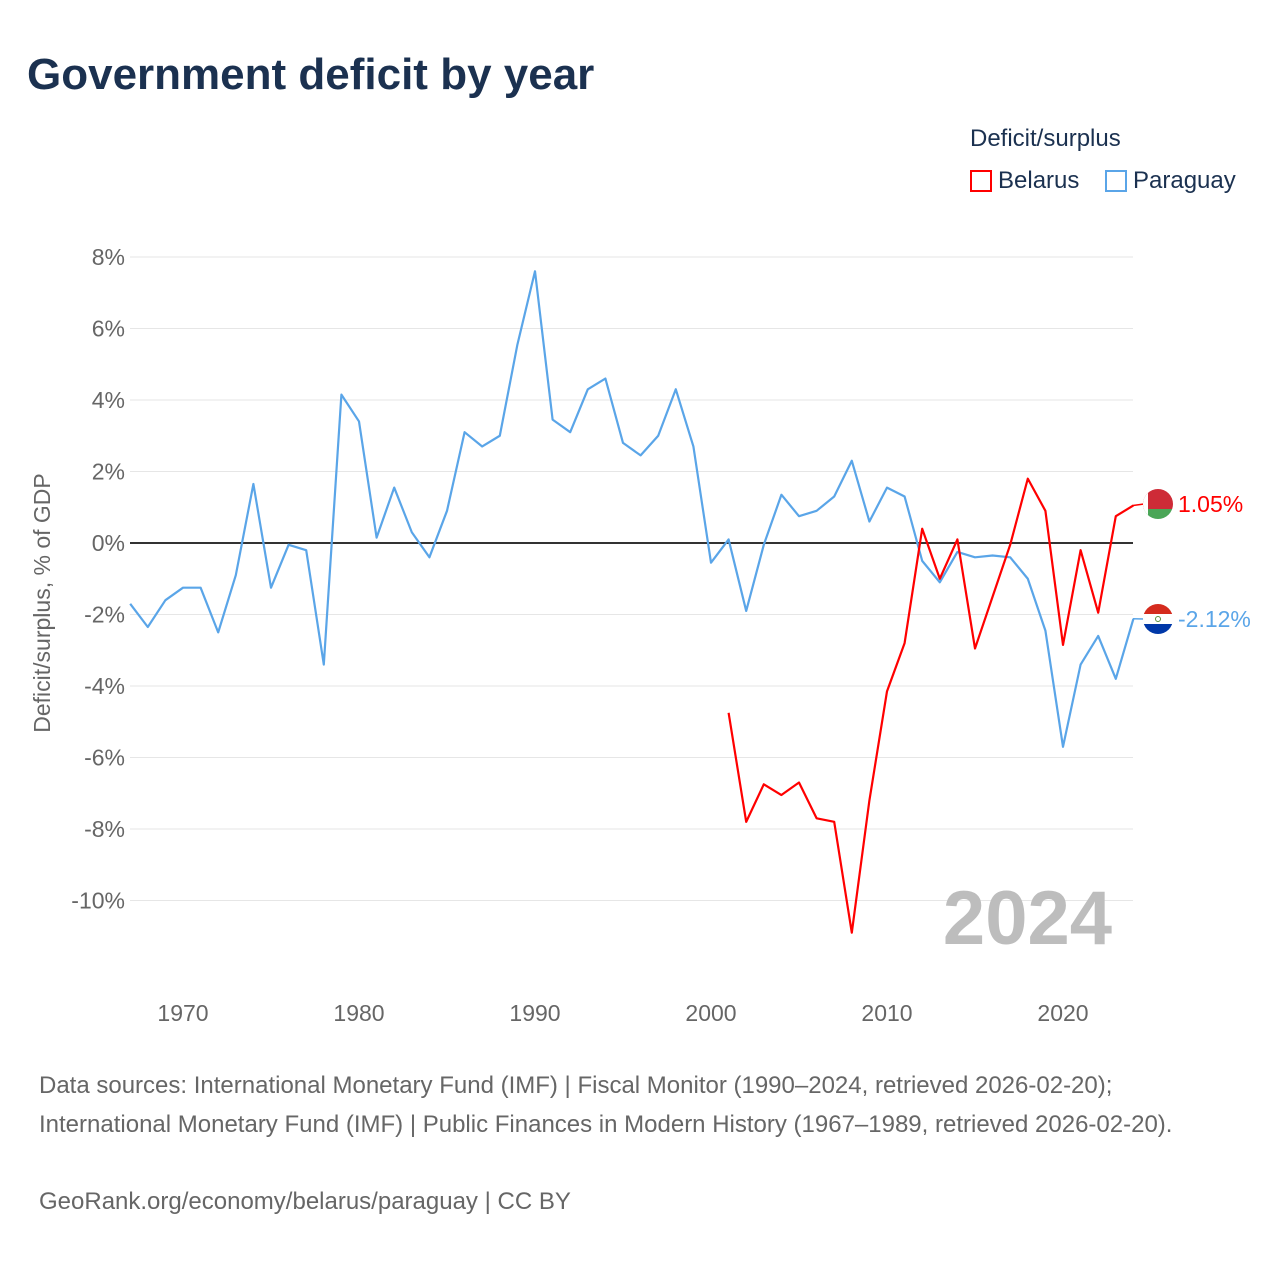 The height and width of the screenshot is (1280, 1280). Describe the element at coordinates (1145, 504) in the screenshot. I see `flag-belarus-ornament` at that location.